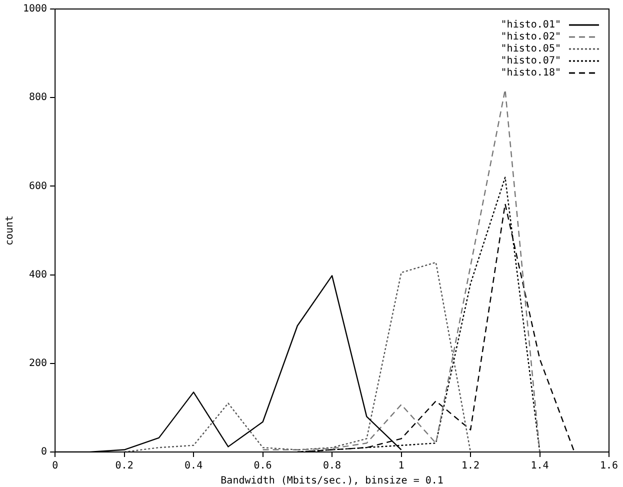 The image size is (623, 487). What do you see at coordinates (10, 230) in the screenshot?
I see `y-axis-title: count` at bounding box center [10, 230].